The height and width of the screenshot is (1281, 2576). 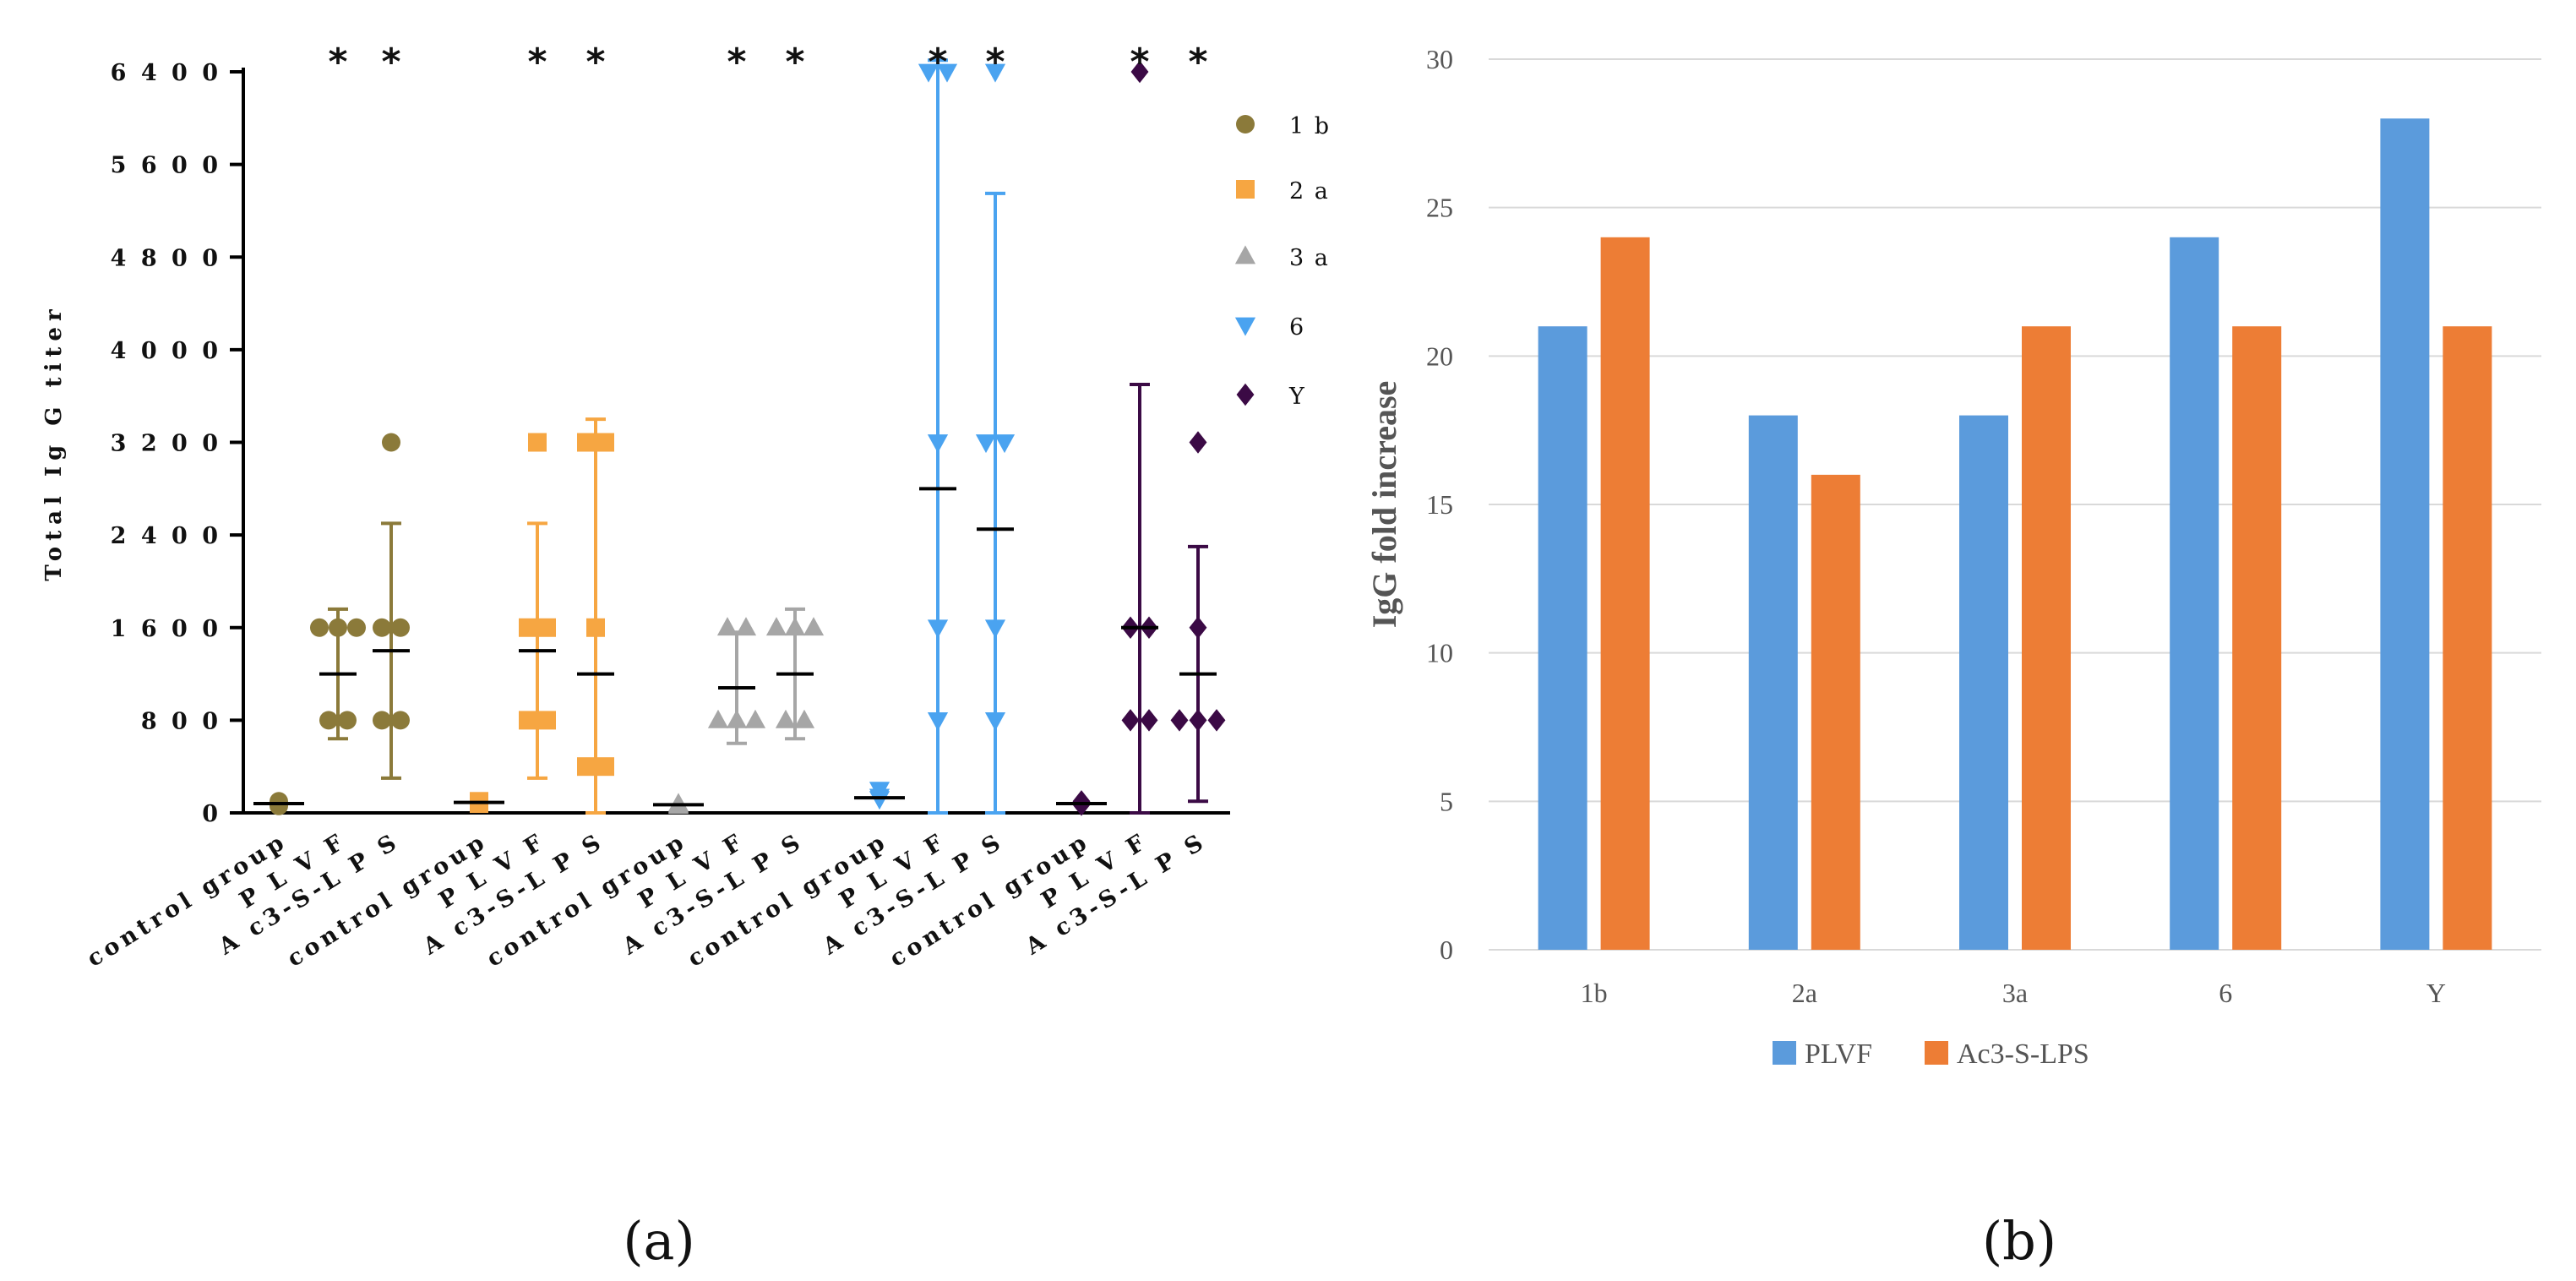 What do you see at coordinates (1838, 1054) in the screenshot?
I see `legend-label: PLVF` at bounding box center [1838, 1054].